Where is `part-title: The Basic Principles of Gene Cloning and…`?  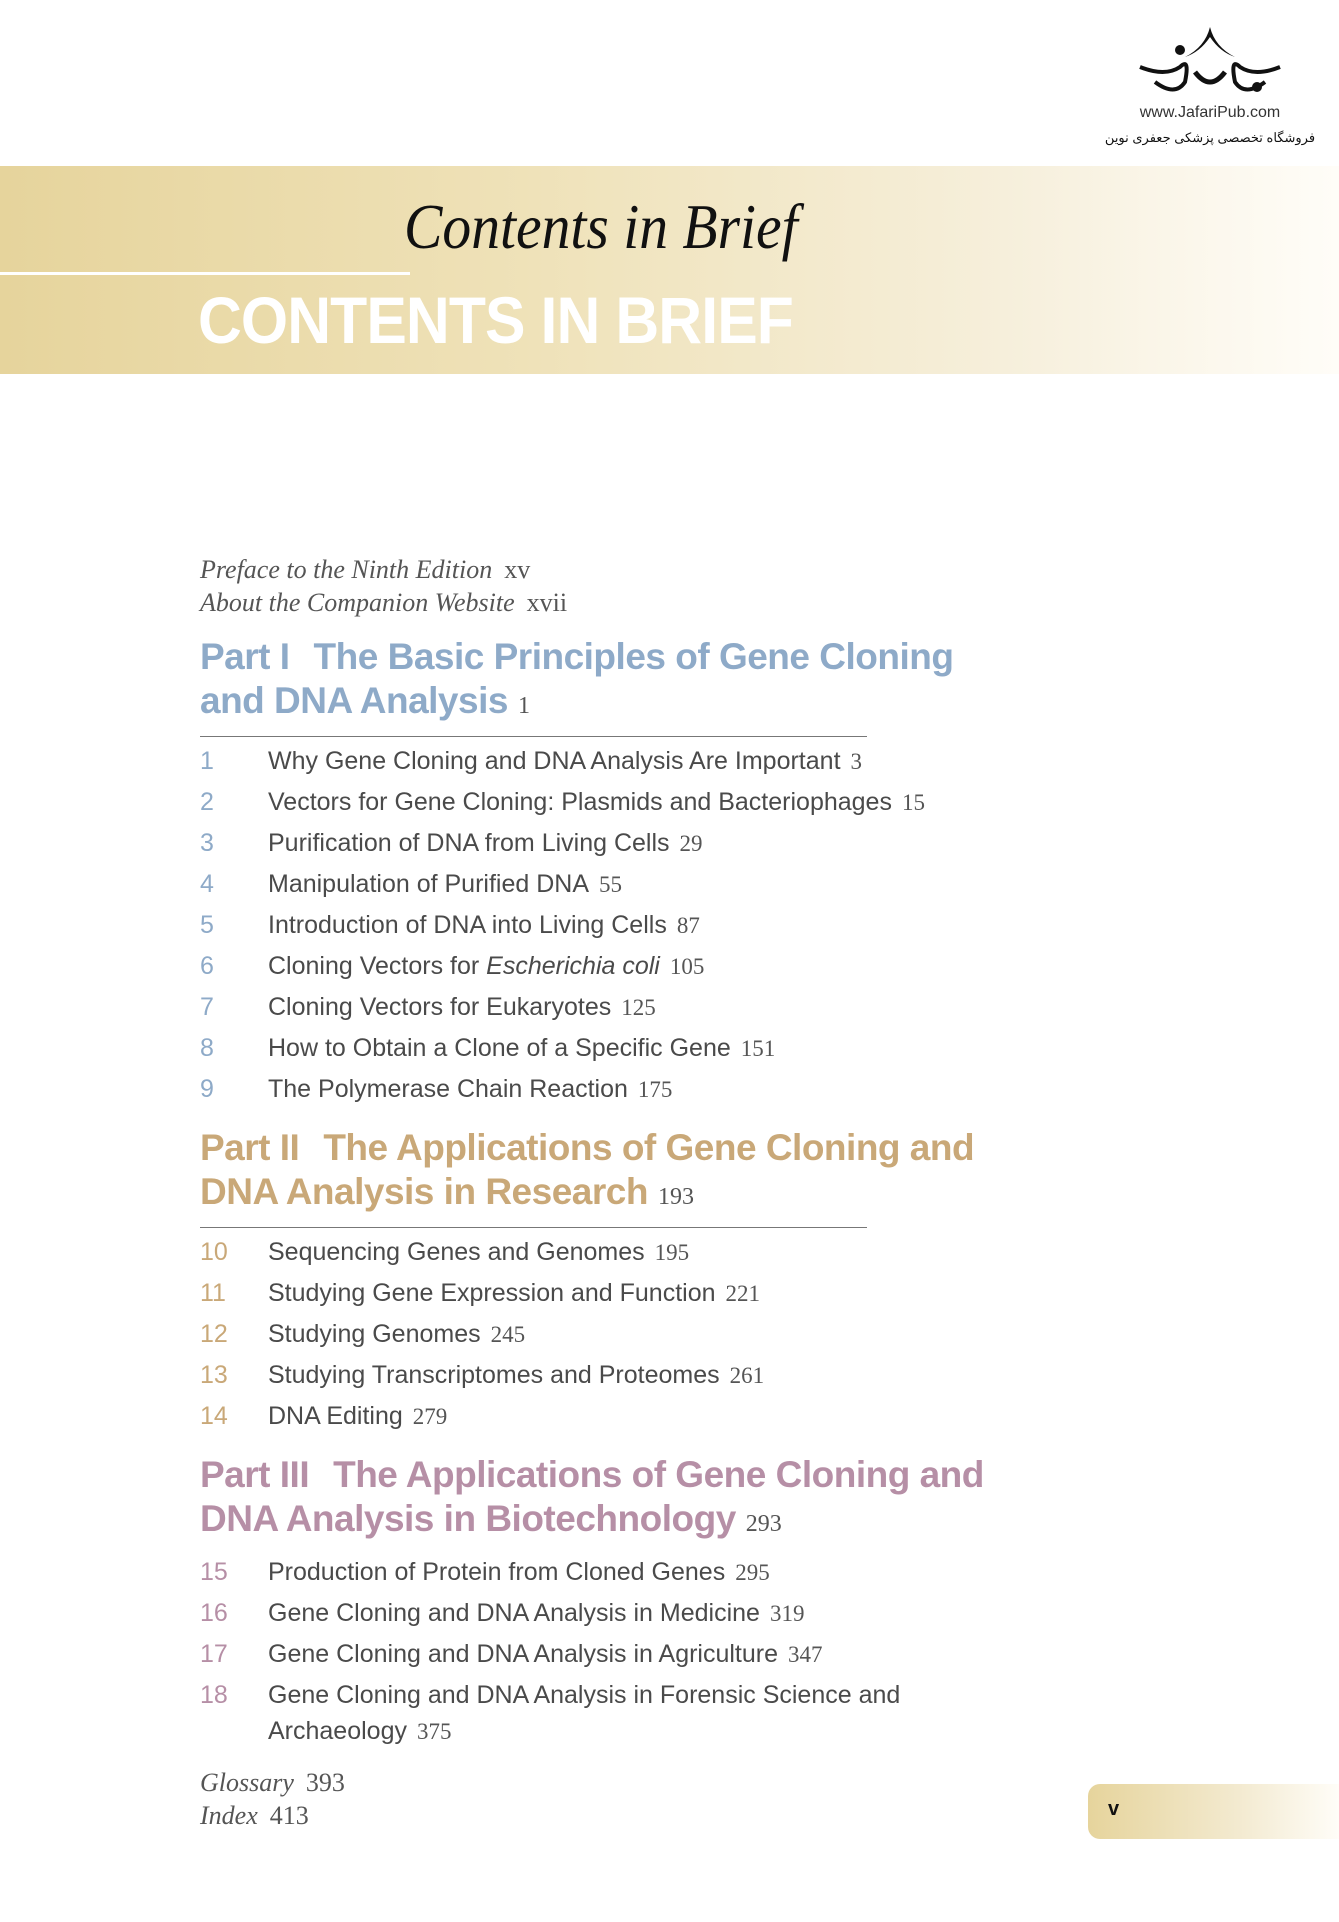 part-title: The Basic Principles of Gene Cloning and… is located at coordinates (577, 678).